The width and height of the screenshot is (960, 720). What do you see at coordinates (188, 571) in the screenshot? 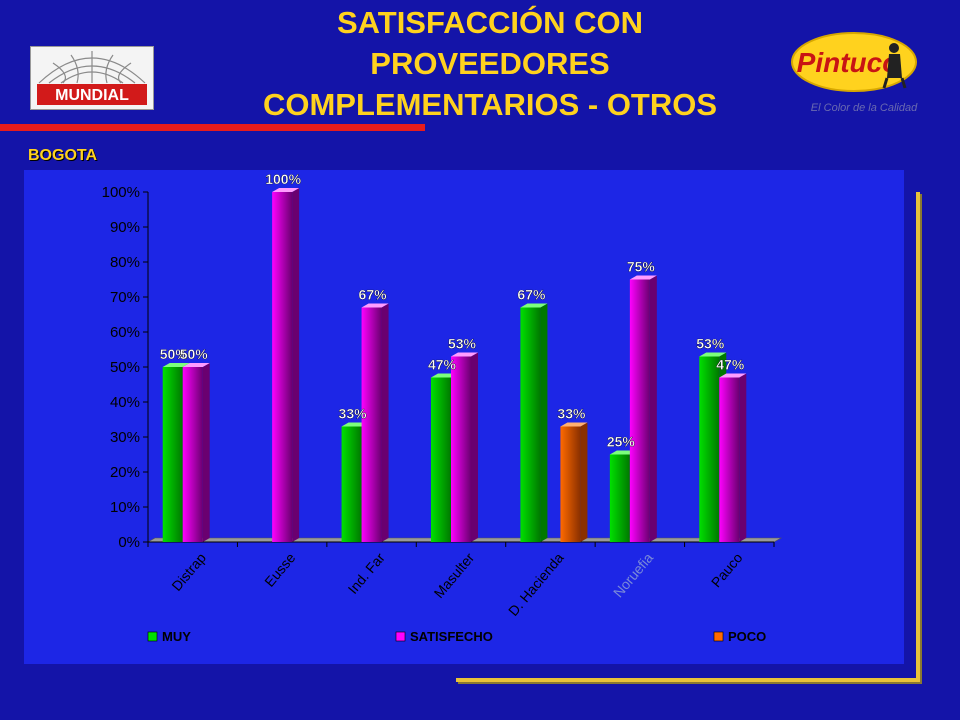
I see `x-category-label: Distrap` at bounding box center [188, 571].